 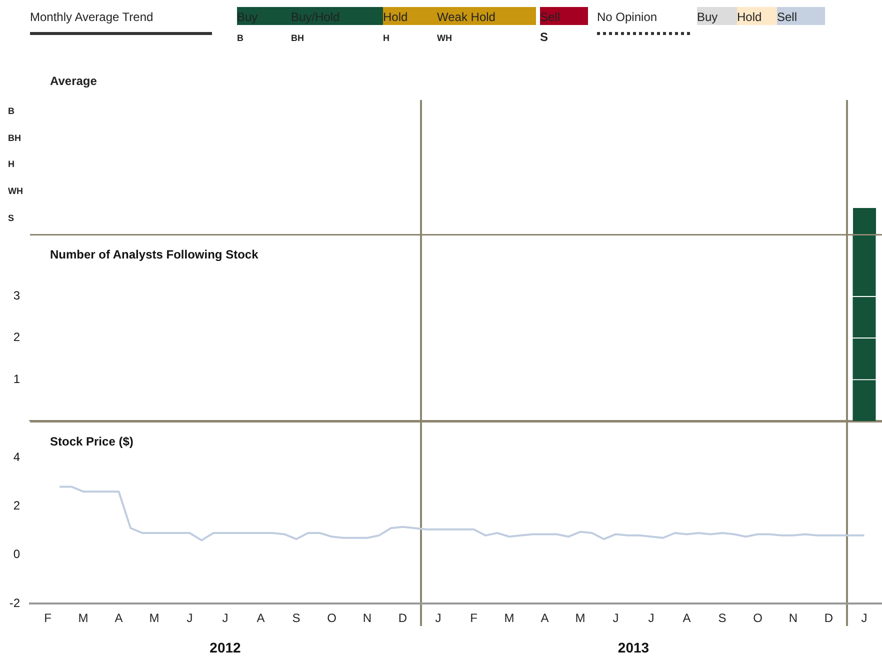 What do you see at coordinates (16, 295) in the screenshot?
I see `y-tick-label: 3` at bounding box center [16, 295].